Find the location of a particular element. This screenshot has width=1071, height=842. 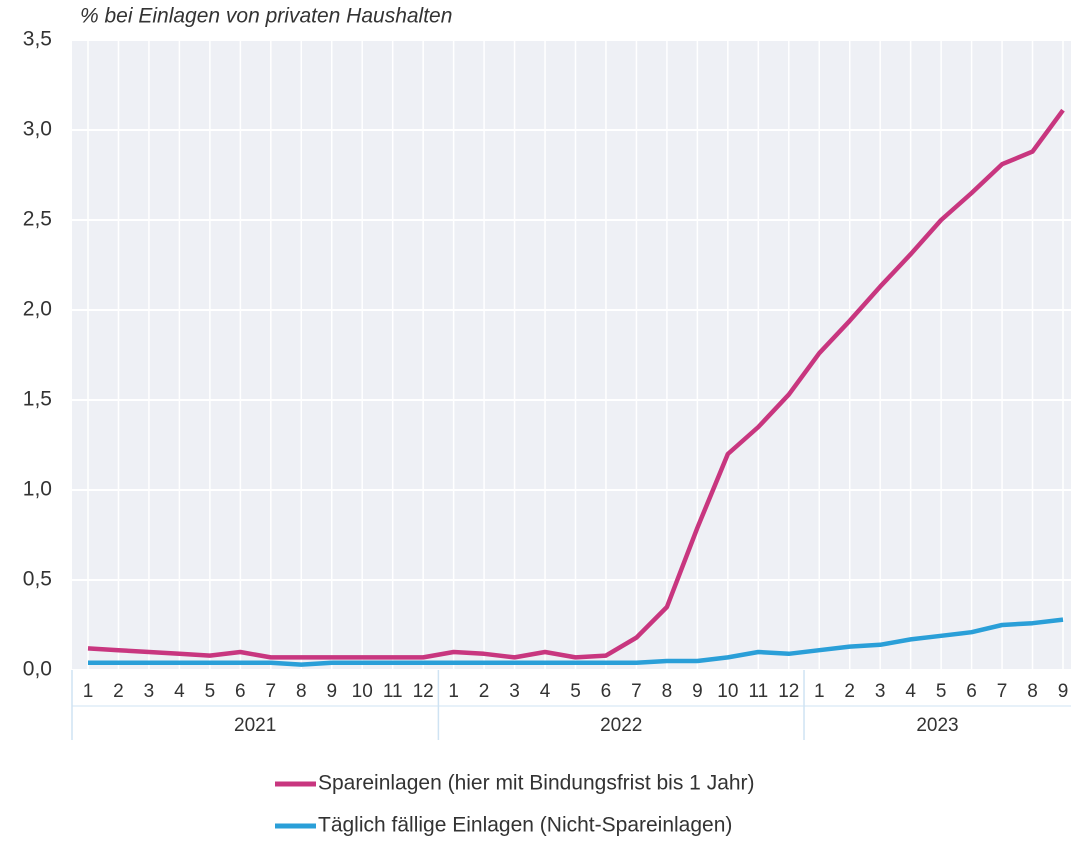

chart-title: % bei Einlagen von privaten Haushalten is located at coordinates (266, 16).